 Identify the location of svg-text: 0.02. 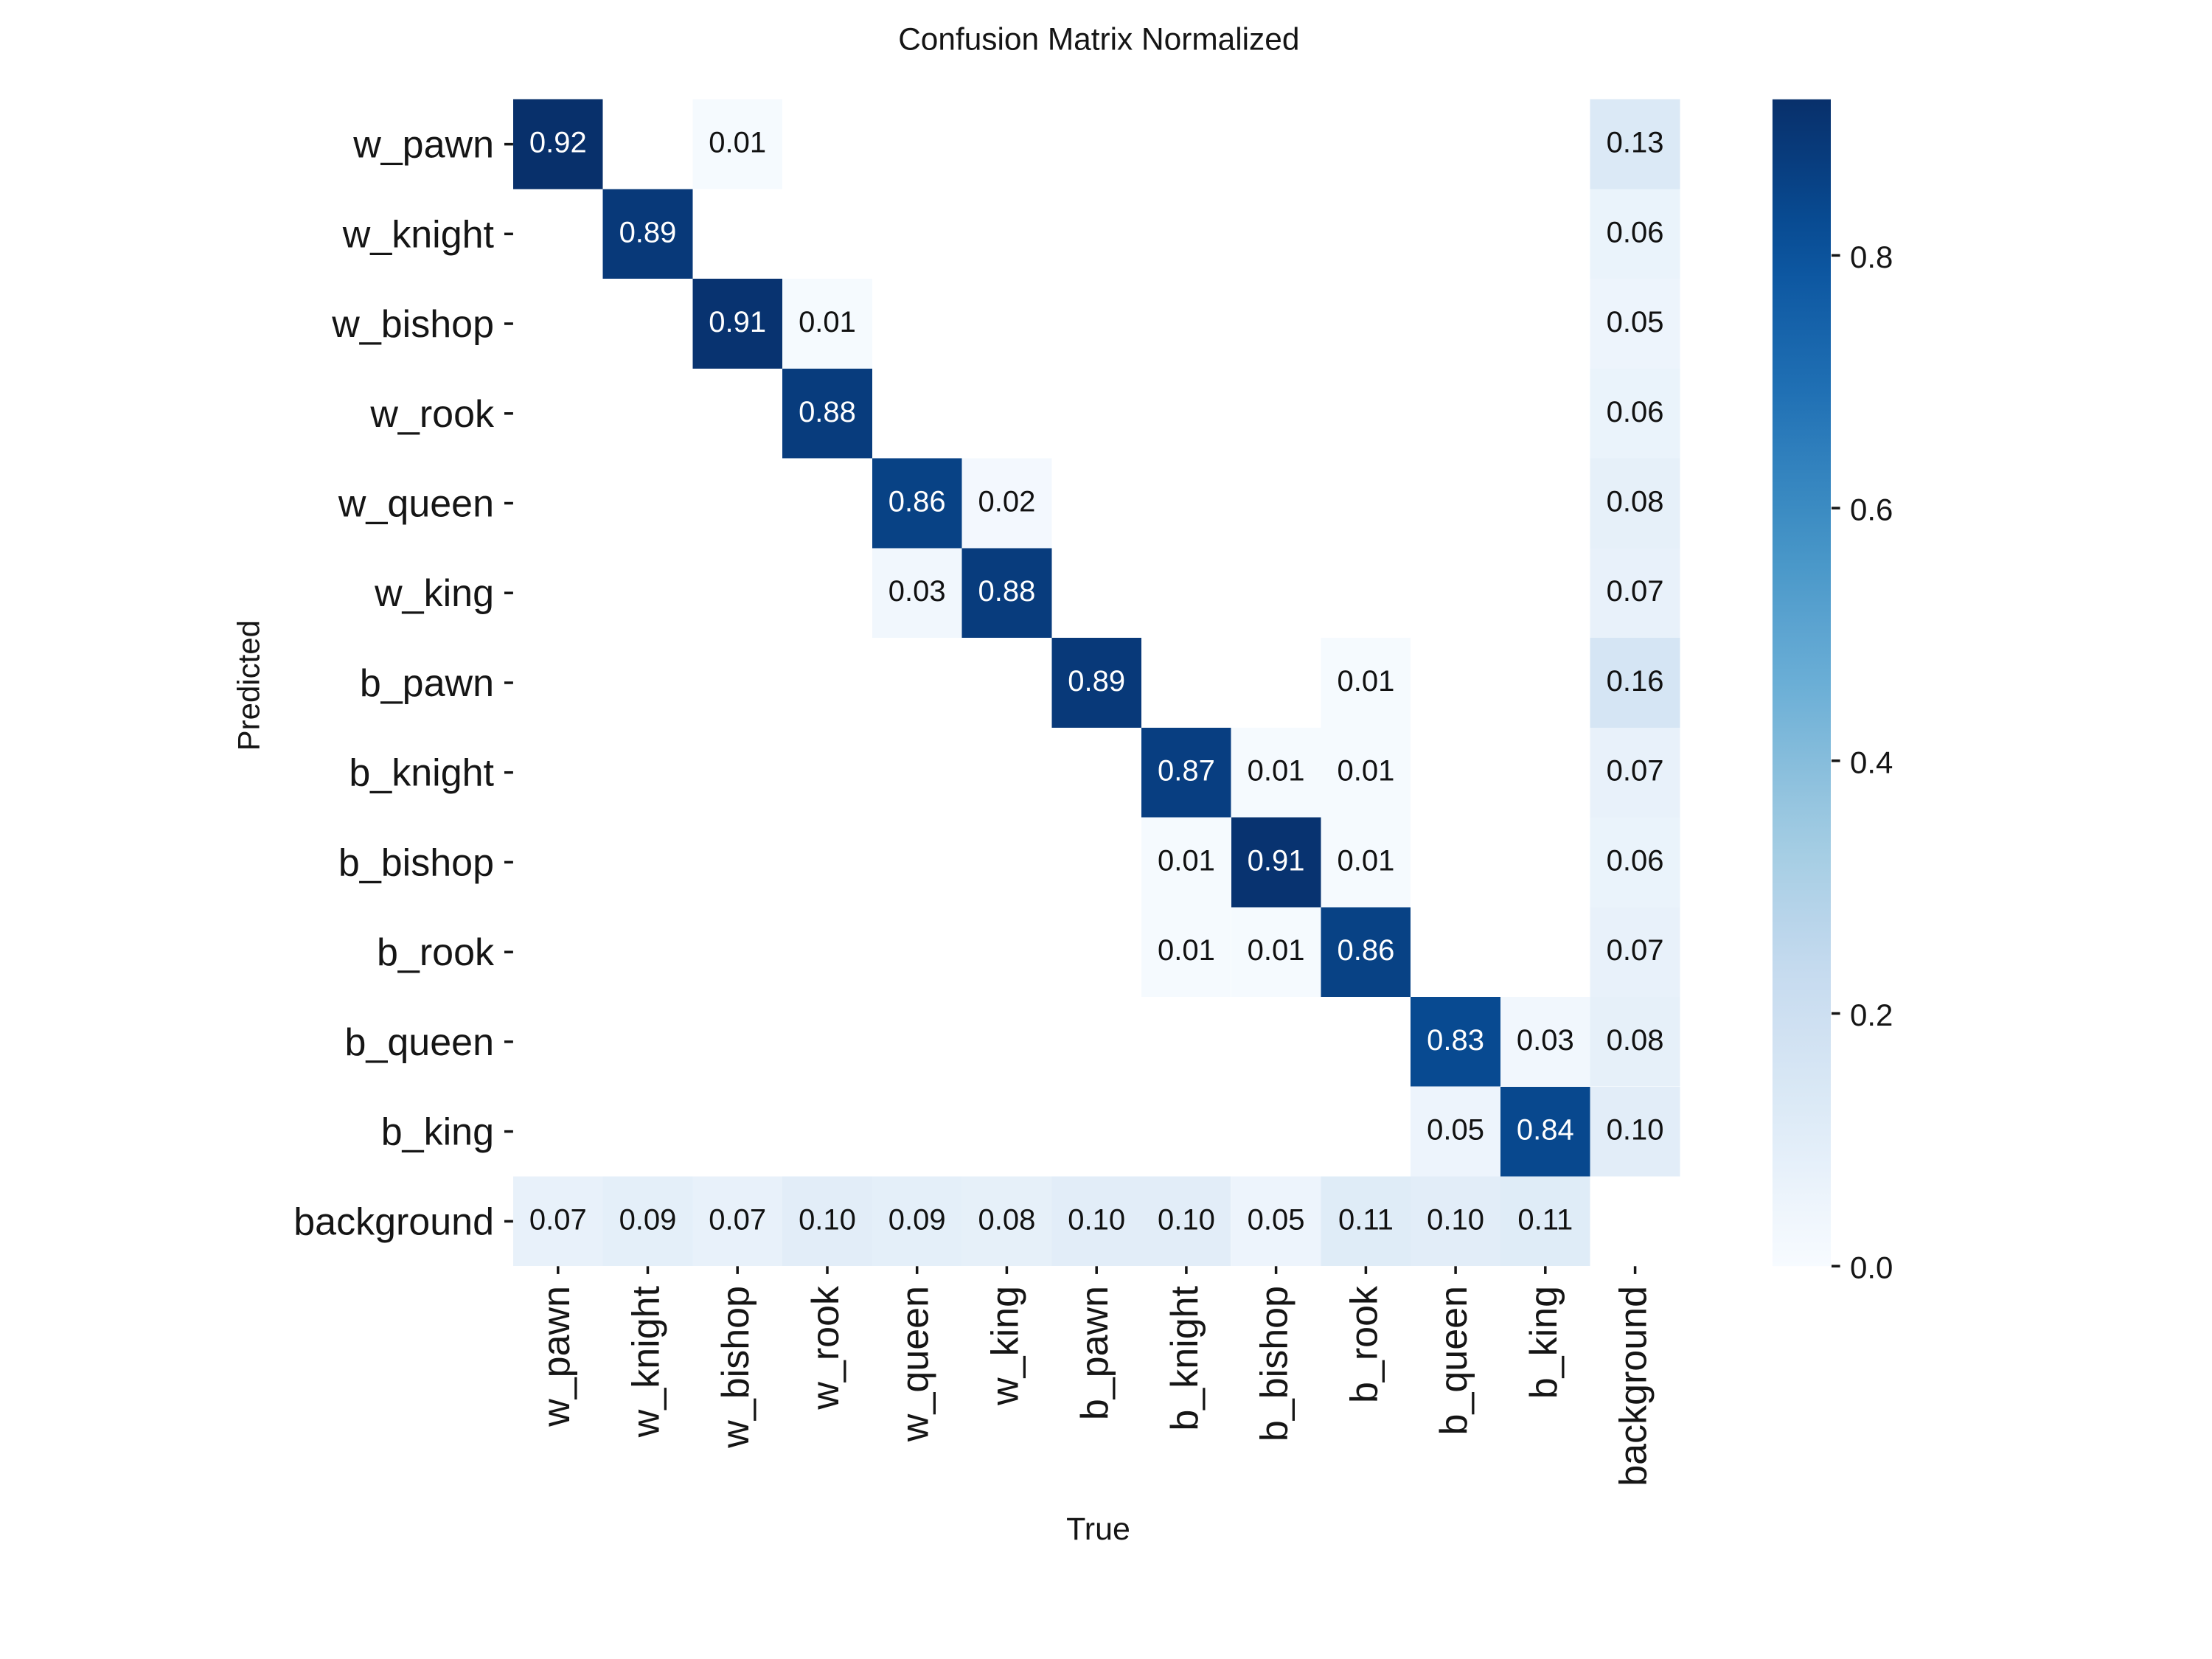
(1006, 502).